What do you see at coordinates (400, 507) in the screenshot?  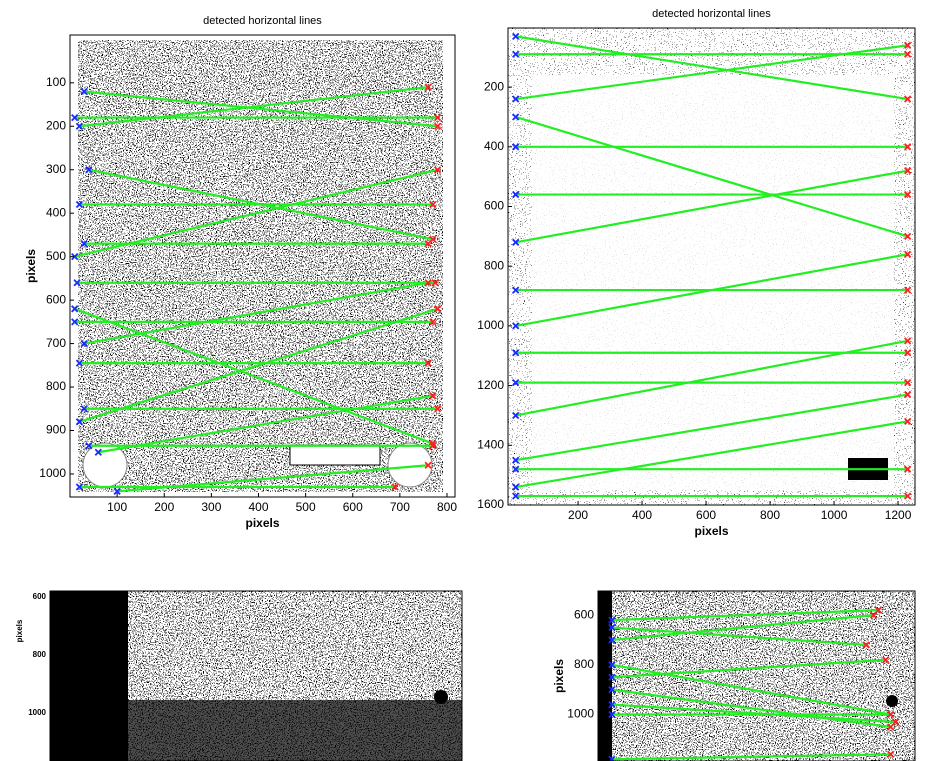 I see `x-tick-label: 700` at bounding box center [400, 507].